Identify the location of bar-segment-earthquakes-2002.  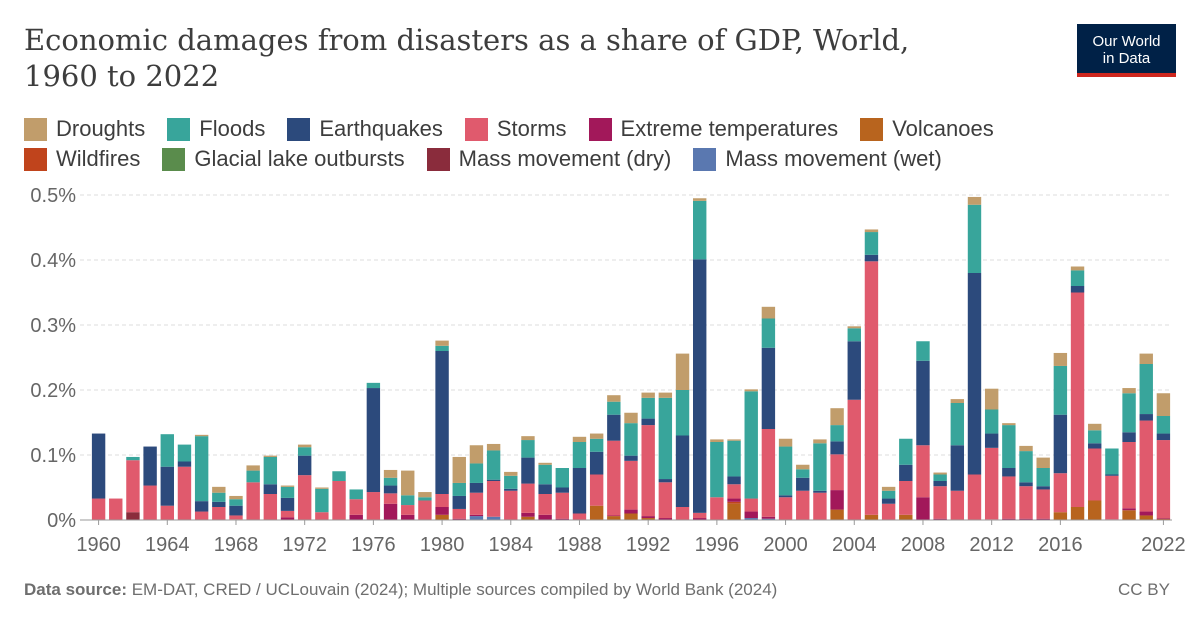
(820, 491).